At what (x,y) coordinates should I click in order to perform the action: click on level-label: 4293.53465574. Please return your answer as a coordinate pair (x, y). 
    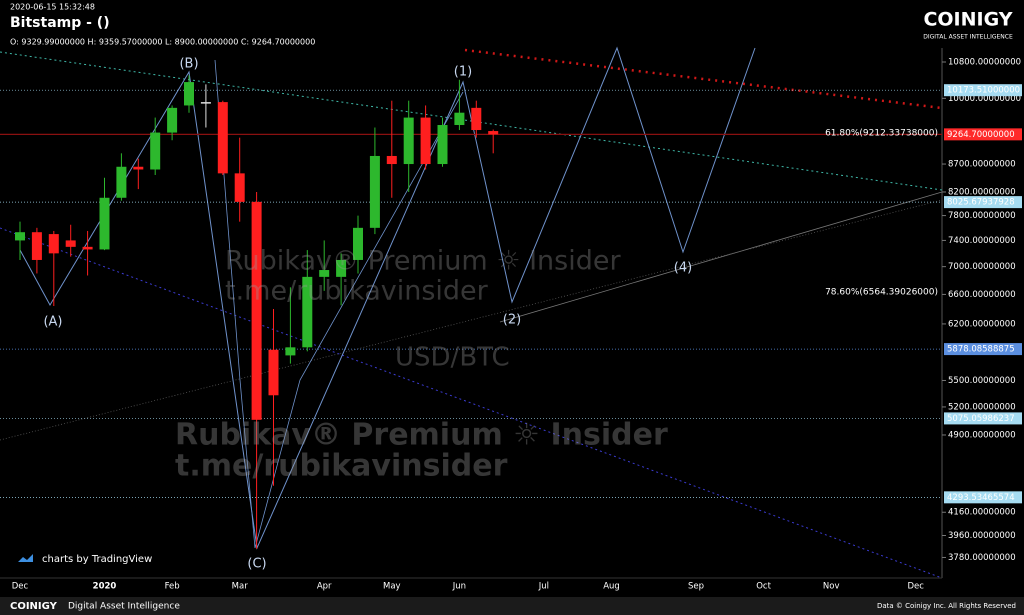
    Looking at the image, I should click on (981, 498).